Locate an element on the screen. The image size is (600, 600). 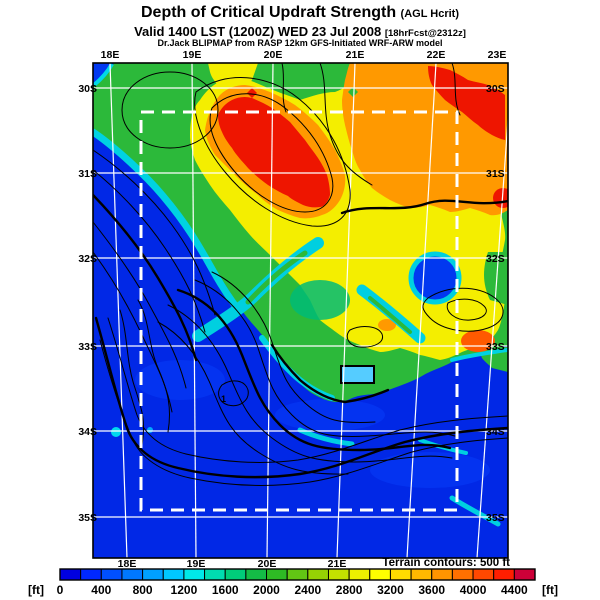
lat-label-right: 33S is located at coordinates (495, 347).